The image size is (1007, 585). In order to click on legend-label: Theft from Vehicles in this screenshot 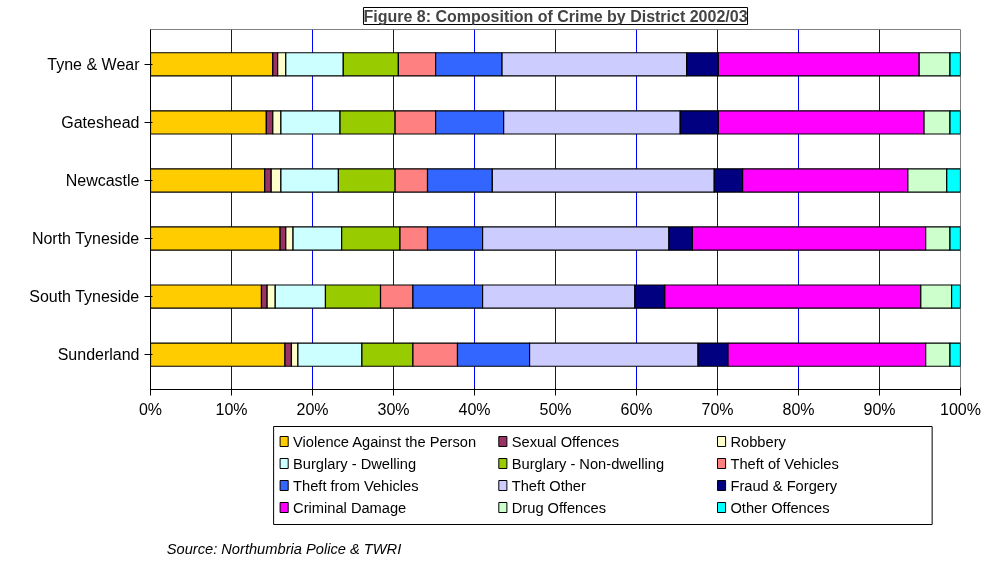, I will do `click(356, 485)`.